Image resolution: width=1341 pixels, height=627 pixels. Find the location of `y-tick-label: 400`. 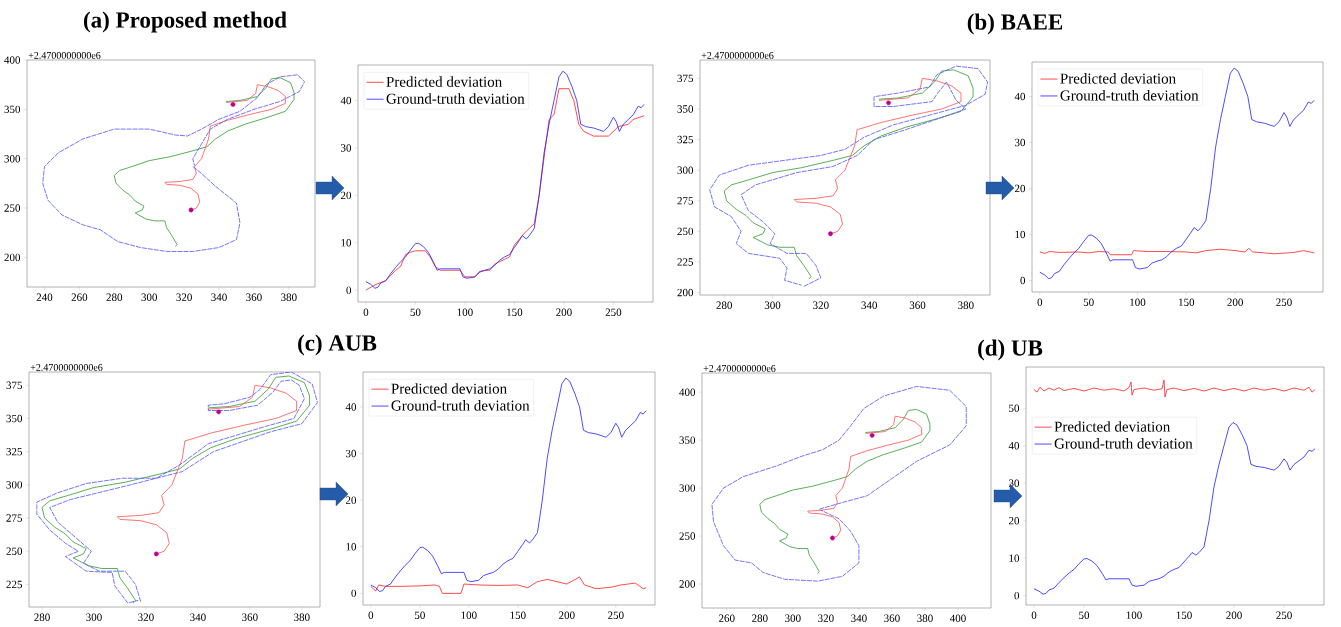

y-tick-label: 400 is located at coordinates (12, 60).